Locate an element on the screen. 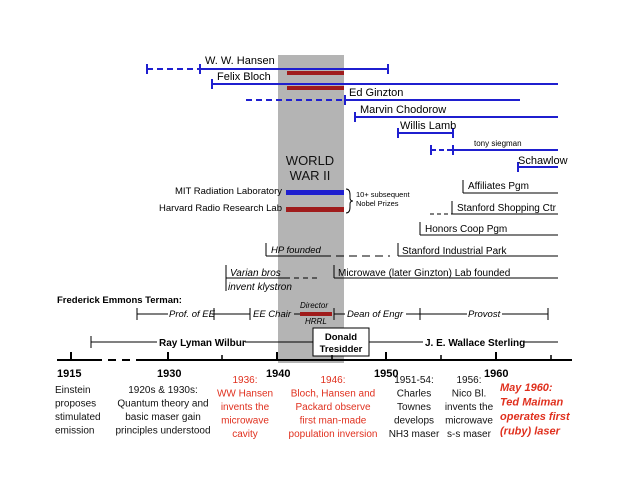 The height and width of the screenshot is (498, 638). event-note-line: Ted Maiman is located at coordinates (531, 403).